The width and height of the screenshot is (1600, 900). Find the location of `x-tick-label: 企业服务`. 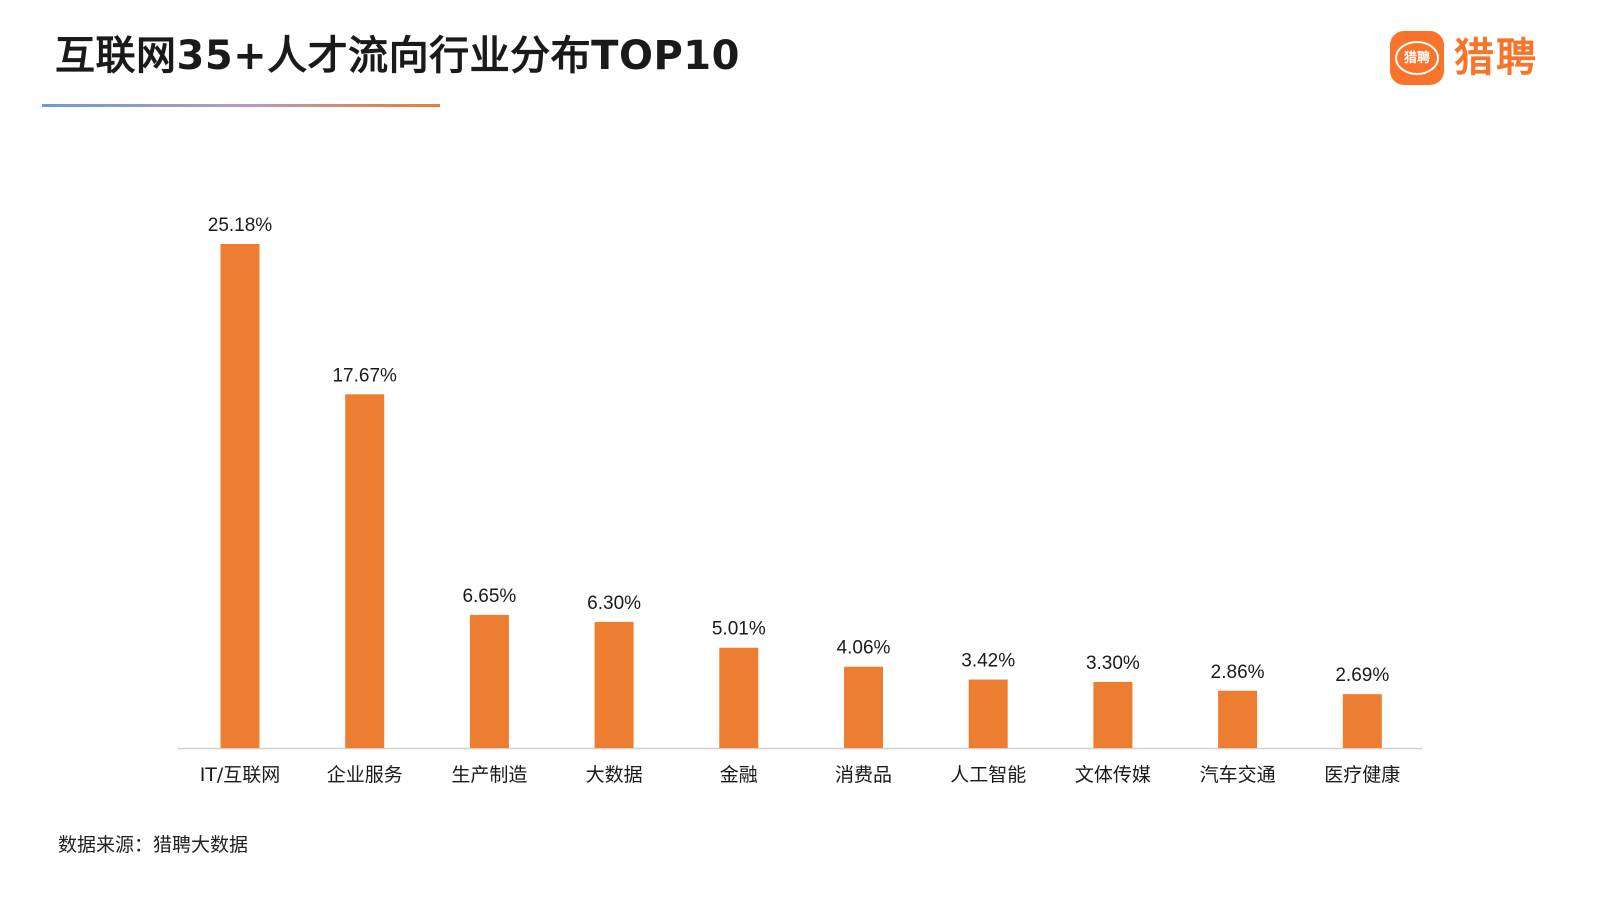

x-tick-label: 企业服务 is located at coordinates (365, 775).